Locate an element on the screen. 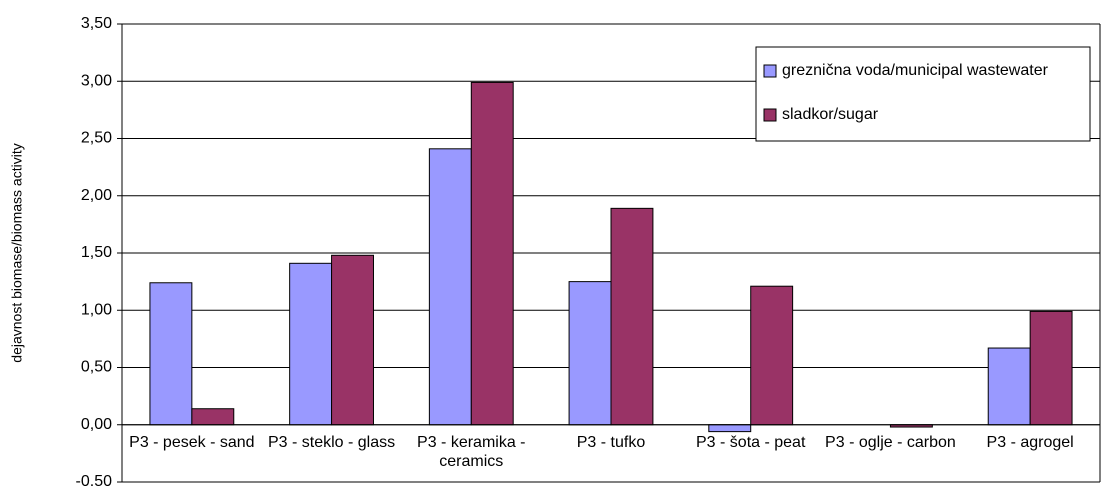  x-tick-label: P3 - tufko is located at coordinates (611, 442).